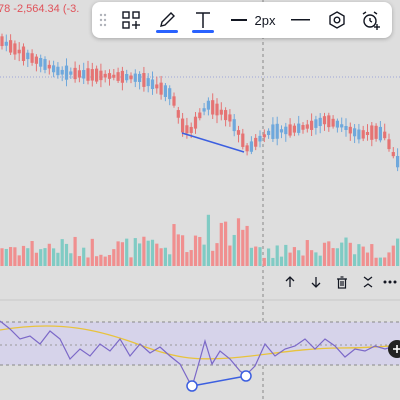 The image size is (400, 400). I want to click on add-alert-button, so click(371, 20).